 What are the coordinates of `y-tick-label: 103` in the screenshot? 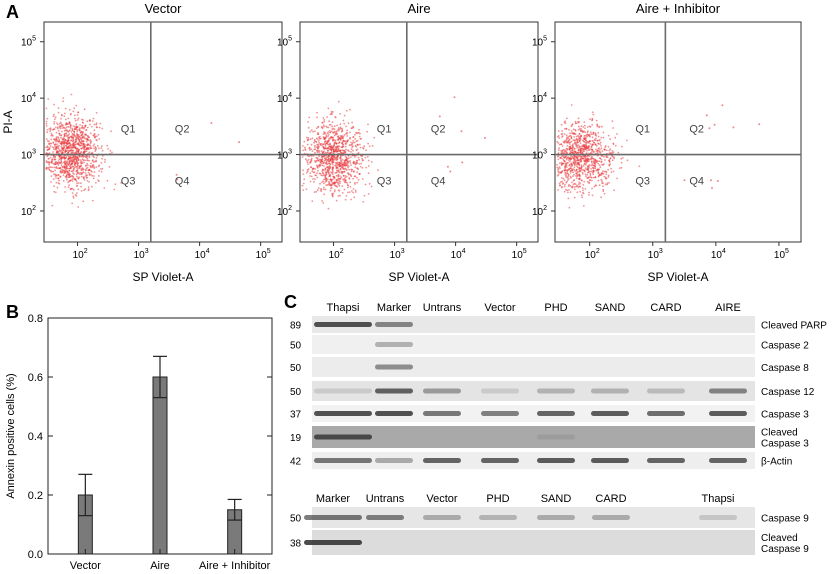 It's located at (28, 155).